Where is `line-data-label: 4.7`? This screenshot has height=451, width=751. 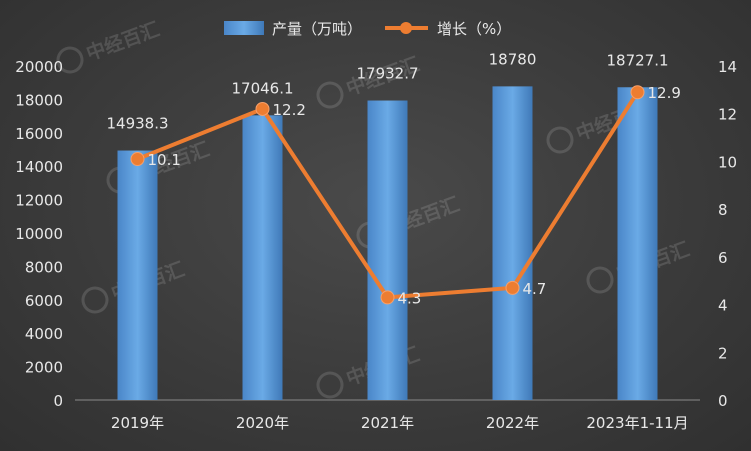 line-data-label: 4.7 is located at coordinates (535, 289).